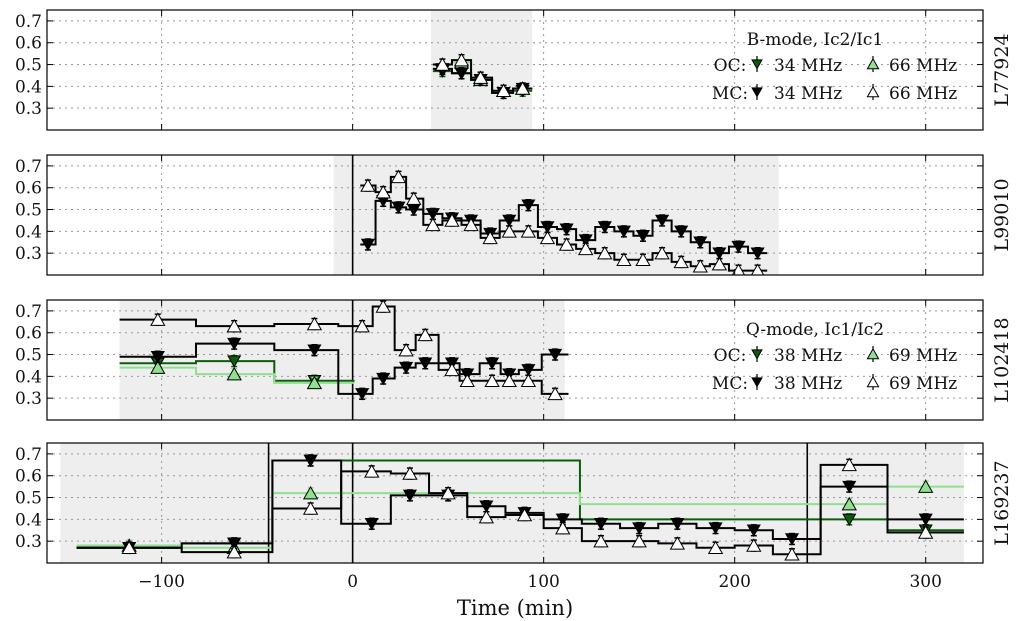 Image resolution: width=1017 pixels, height=621 pixels. What do you see at coordinates (1002, 69) in the screenshot?
I see `panel-label: L77924` at bounding box center [1002, 69].